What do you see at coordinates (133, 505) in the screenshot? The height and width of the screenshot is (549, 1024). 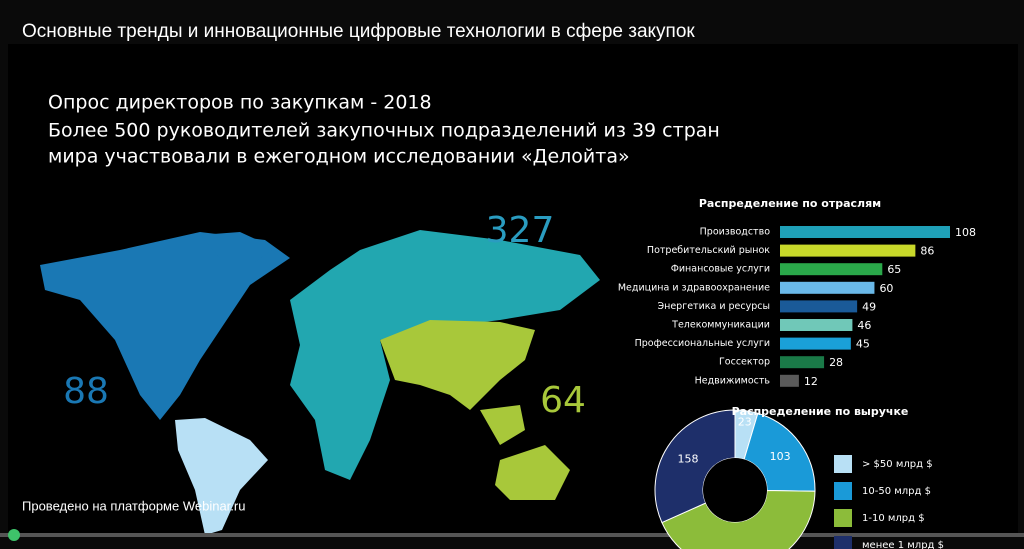 I see `footer-text: Проведено на платформе Webinar.ru` at bounding box center [133, 505].